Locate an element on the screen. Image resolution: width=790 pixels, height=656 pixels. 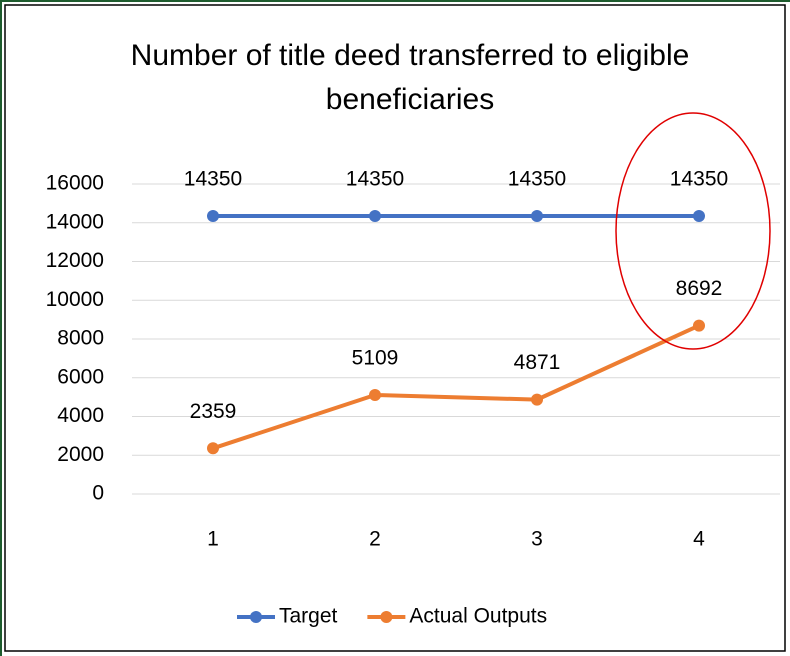
data-label: 8692 is located at coordinates (699, 288).